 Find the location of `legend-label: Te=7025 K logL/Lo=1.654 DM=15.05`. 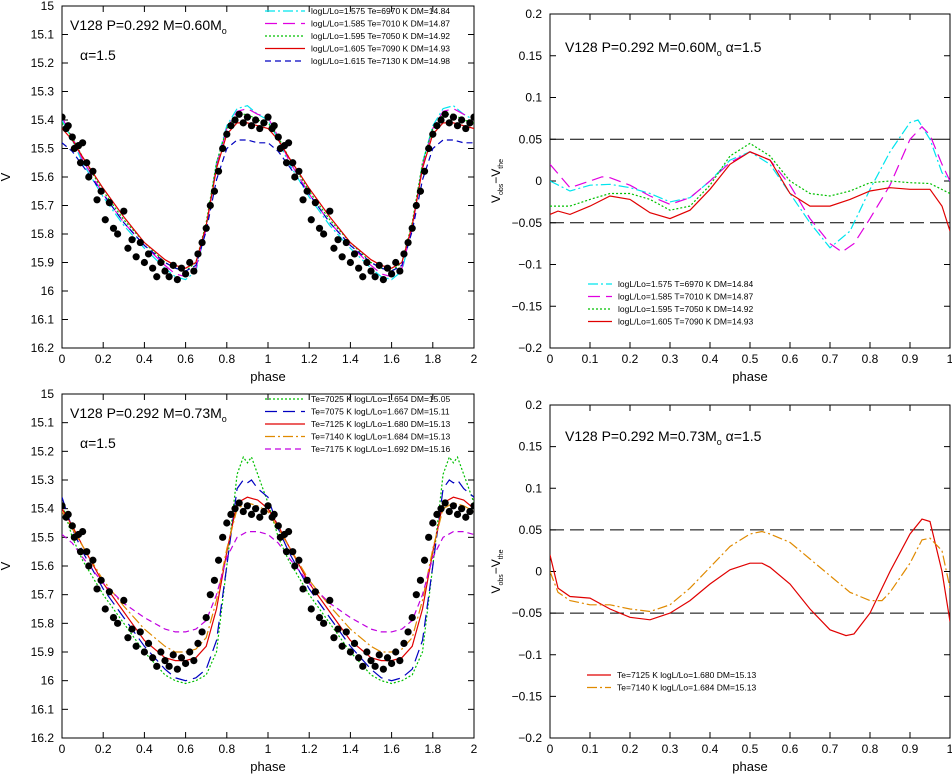

legend-label: Te=7025 K logL/Lo=1.654 DM=15.05 is located at coordinates (380, 399).